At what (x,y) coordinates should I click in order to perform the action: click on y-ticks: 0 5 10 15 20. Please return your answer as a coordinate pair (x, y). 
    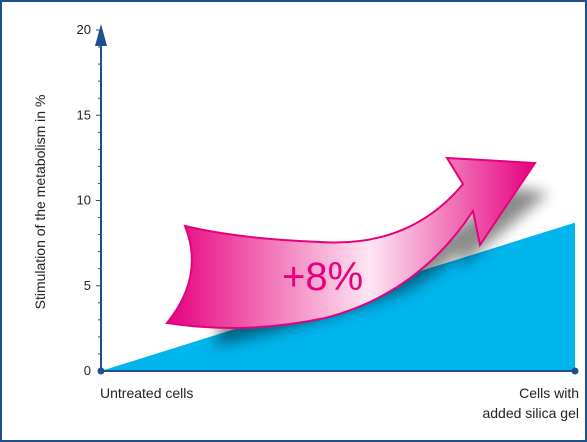
    Looking at the image, I should click on (89, 200).